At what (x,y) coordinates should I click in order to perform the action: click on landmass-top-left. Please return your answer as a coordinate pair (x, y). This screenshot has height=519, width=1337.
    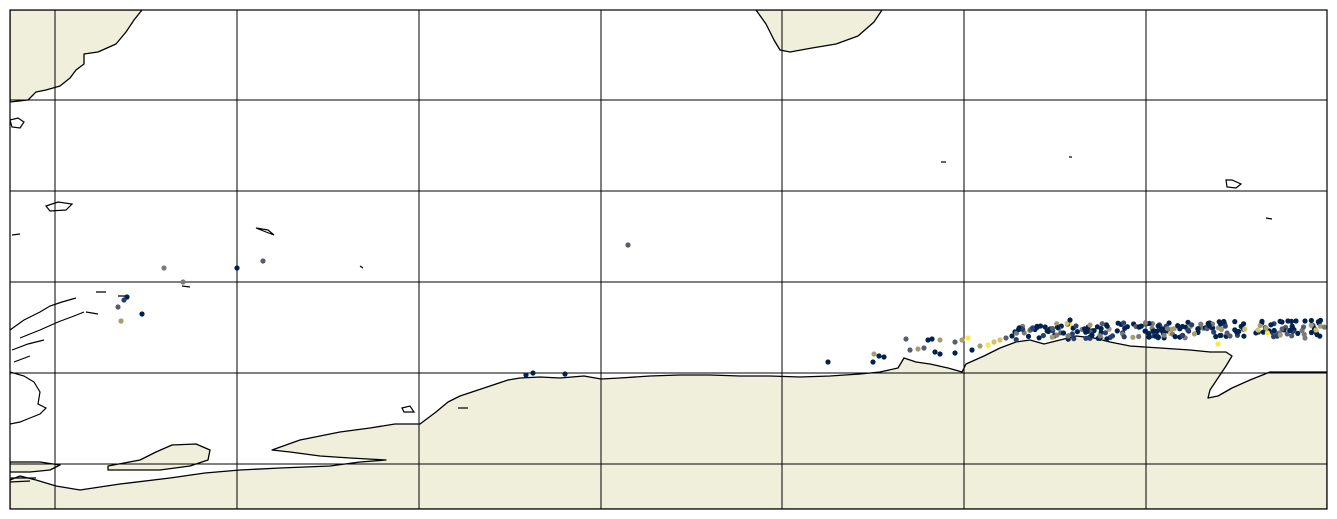
    Looking at the image, I should click on (76, 56).